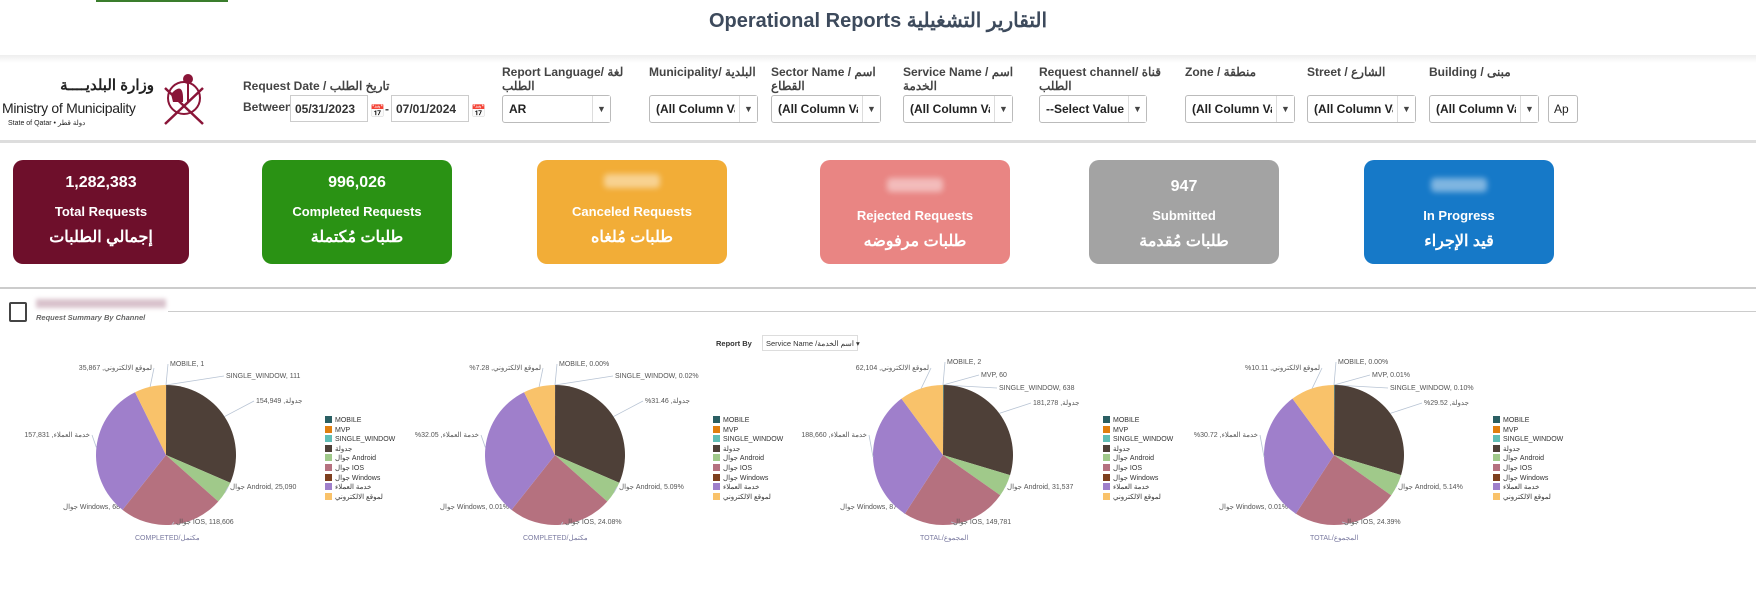 The width and height of the screenshot is (1756, 616). What do you see at coordinates (1093, 109) in the screenshot?
I see `channel-select: --Select Value-- ▼` at bounding box center [1093, 109].